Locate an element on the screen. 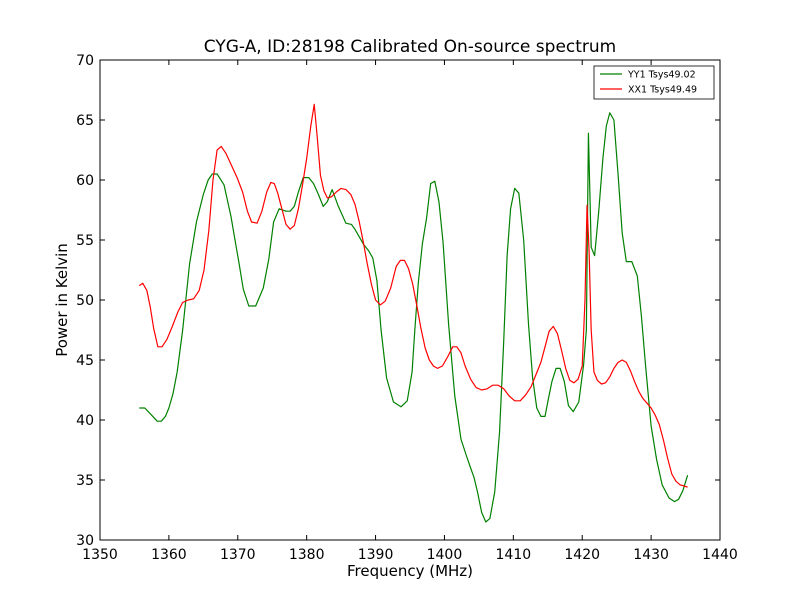 This screenshot has width=800, height=600. x-tick-label: 1400 is located at coordinates (445, 555).